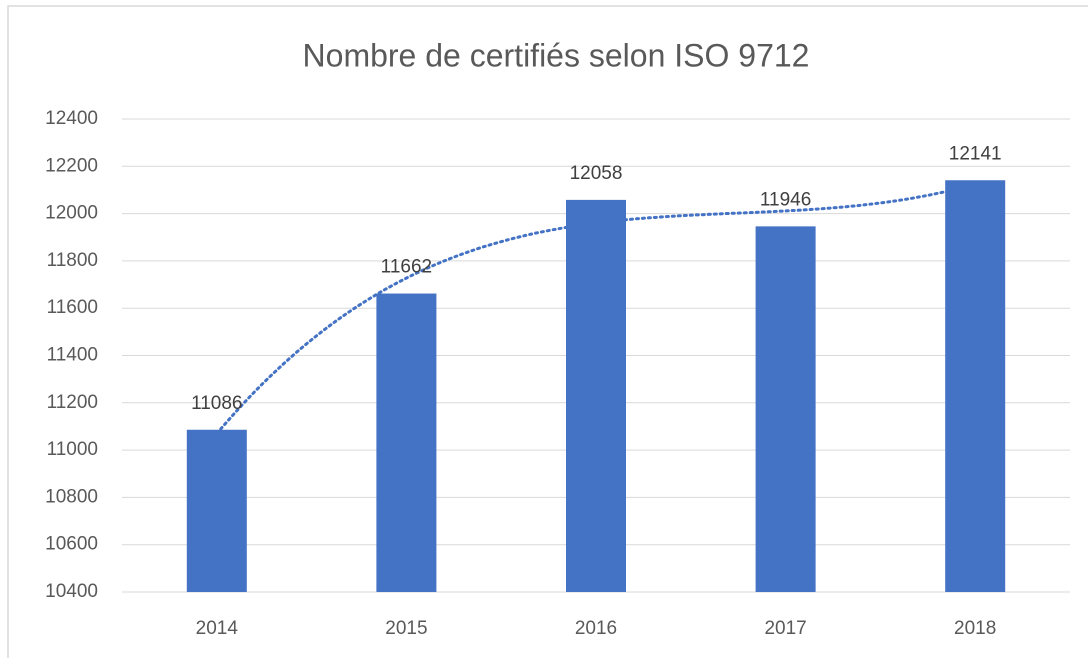 This screenshot has height=658, width=1088. I want to click on x-tick-label: 2015, so click(406, 628).